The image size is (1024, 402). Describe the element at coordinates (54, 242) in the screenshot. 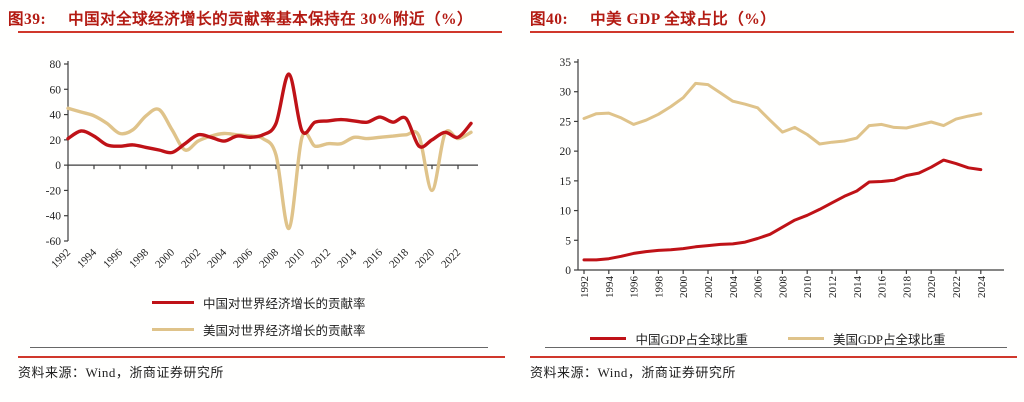

I see `y-tick-label: -60` at that location.